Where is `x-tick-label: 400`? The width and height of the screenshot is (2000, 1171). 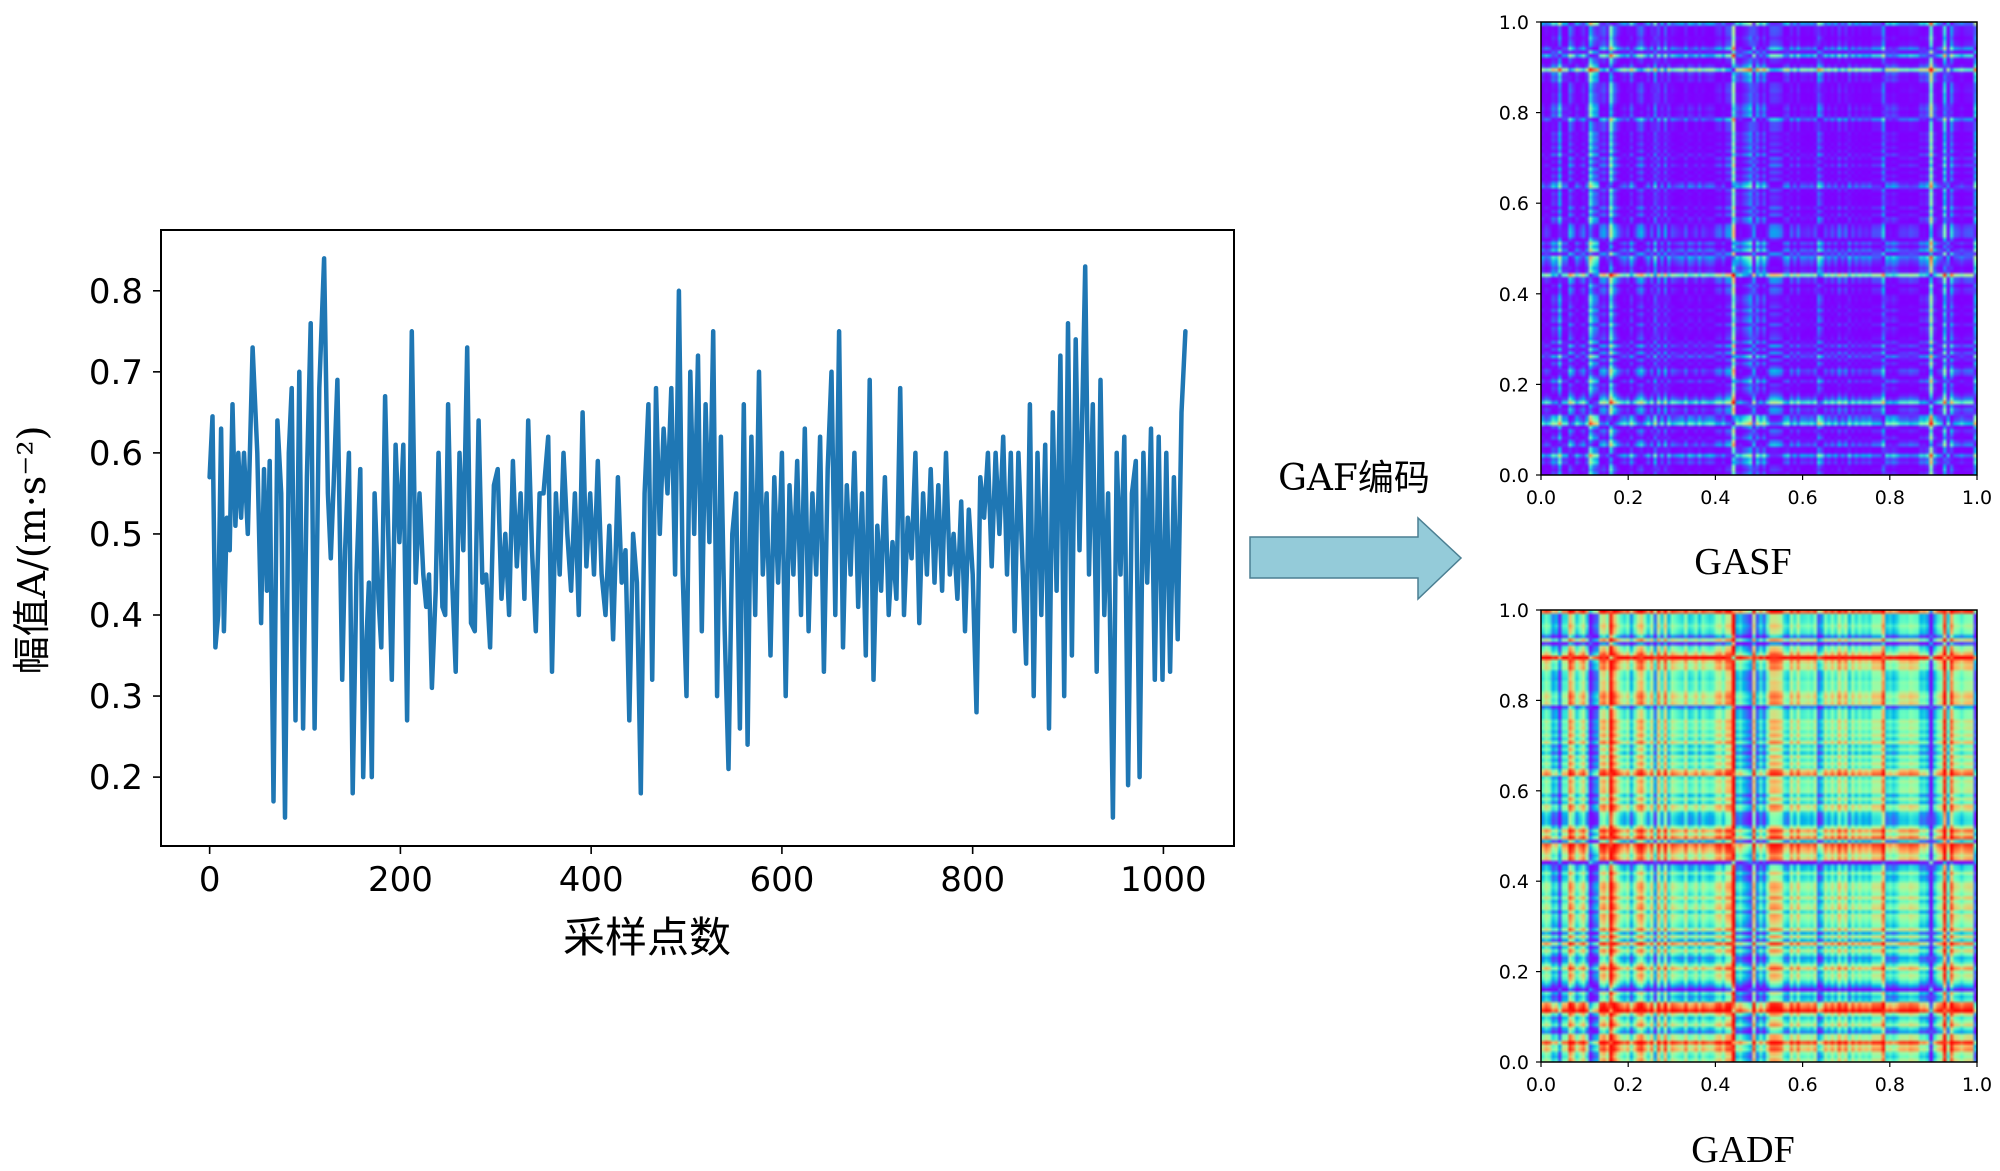
x-tick-label: 400 is located at coordinates (591, 880).